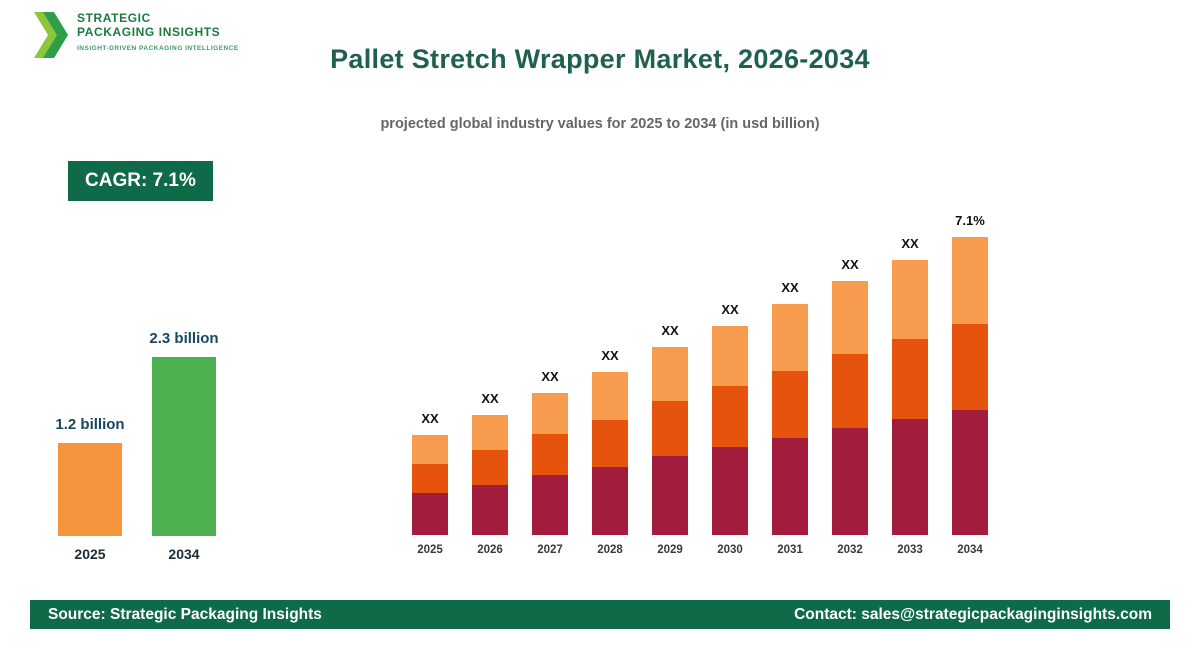 The height and width of the screenshot is (650, 1200). I want to click on x-axis-label: 2027, so click(550, 550).